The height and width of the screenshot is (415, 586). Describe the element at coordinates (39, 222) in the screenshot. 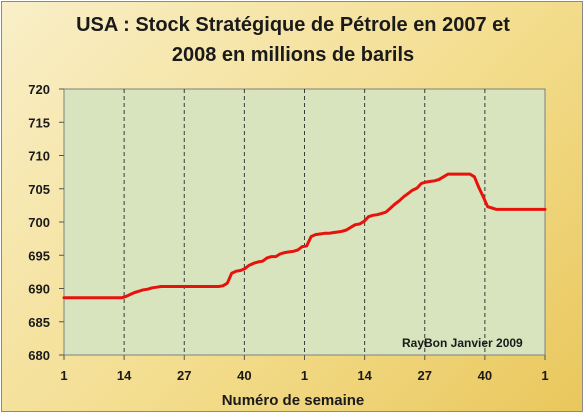

I see `y-tick-label: 700` at that location.